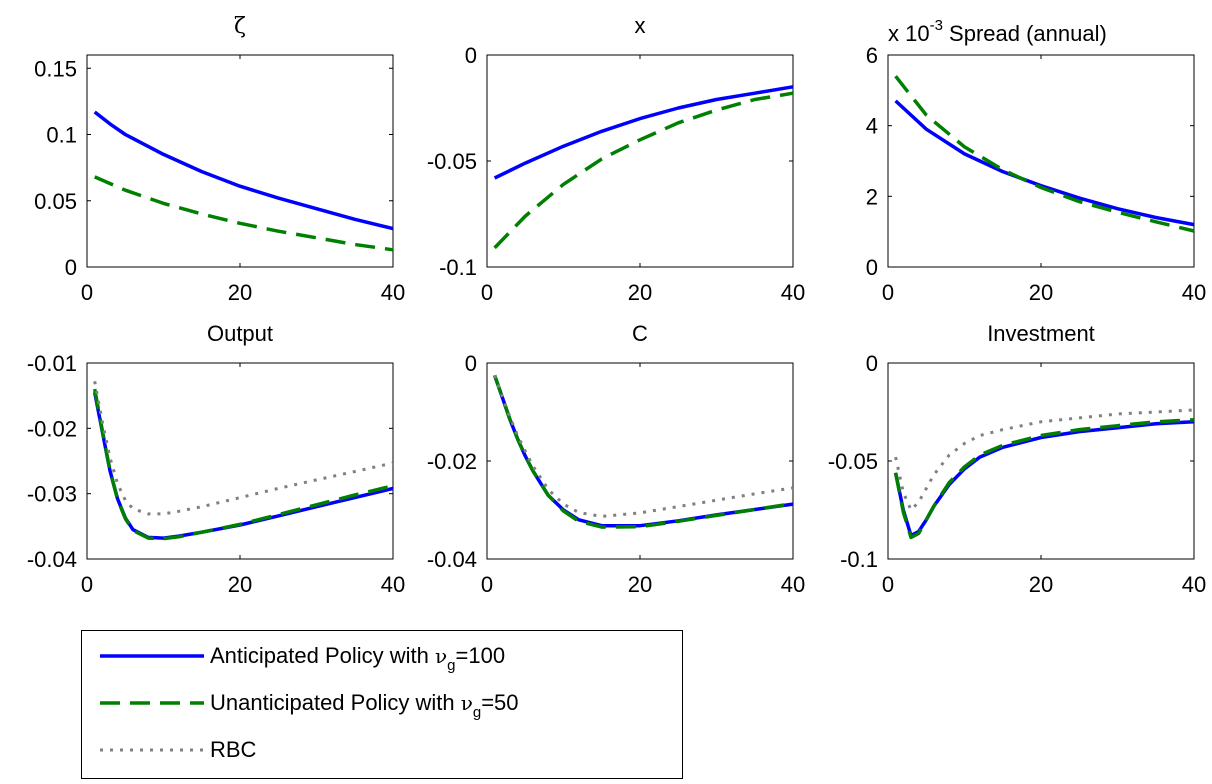 The height and width of the screenshot is (784, 1212). Describe the element at coordinates (487, 584) in the screenshot. I see `x-tick-label-c: 0` at that location.